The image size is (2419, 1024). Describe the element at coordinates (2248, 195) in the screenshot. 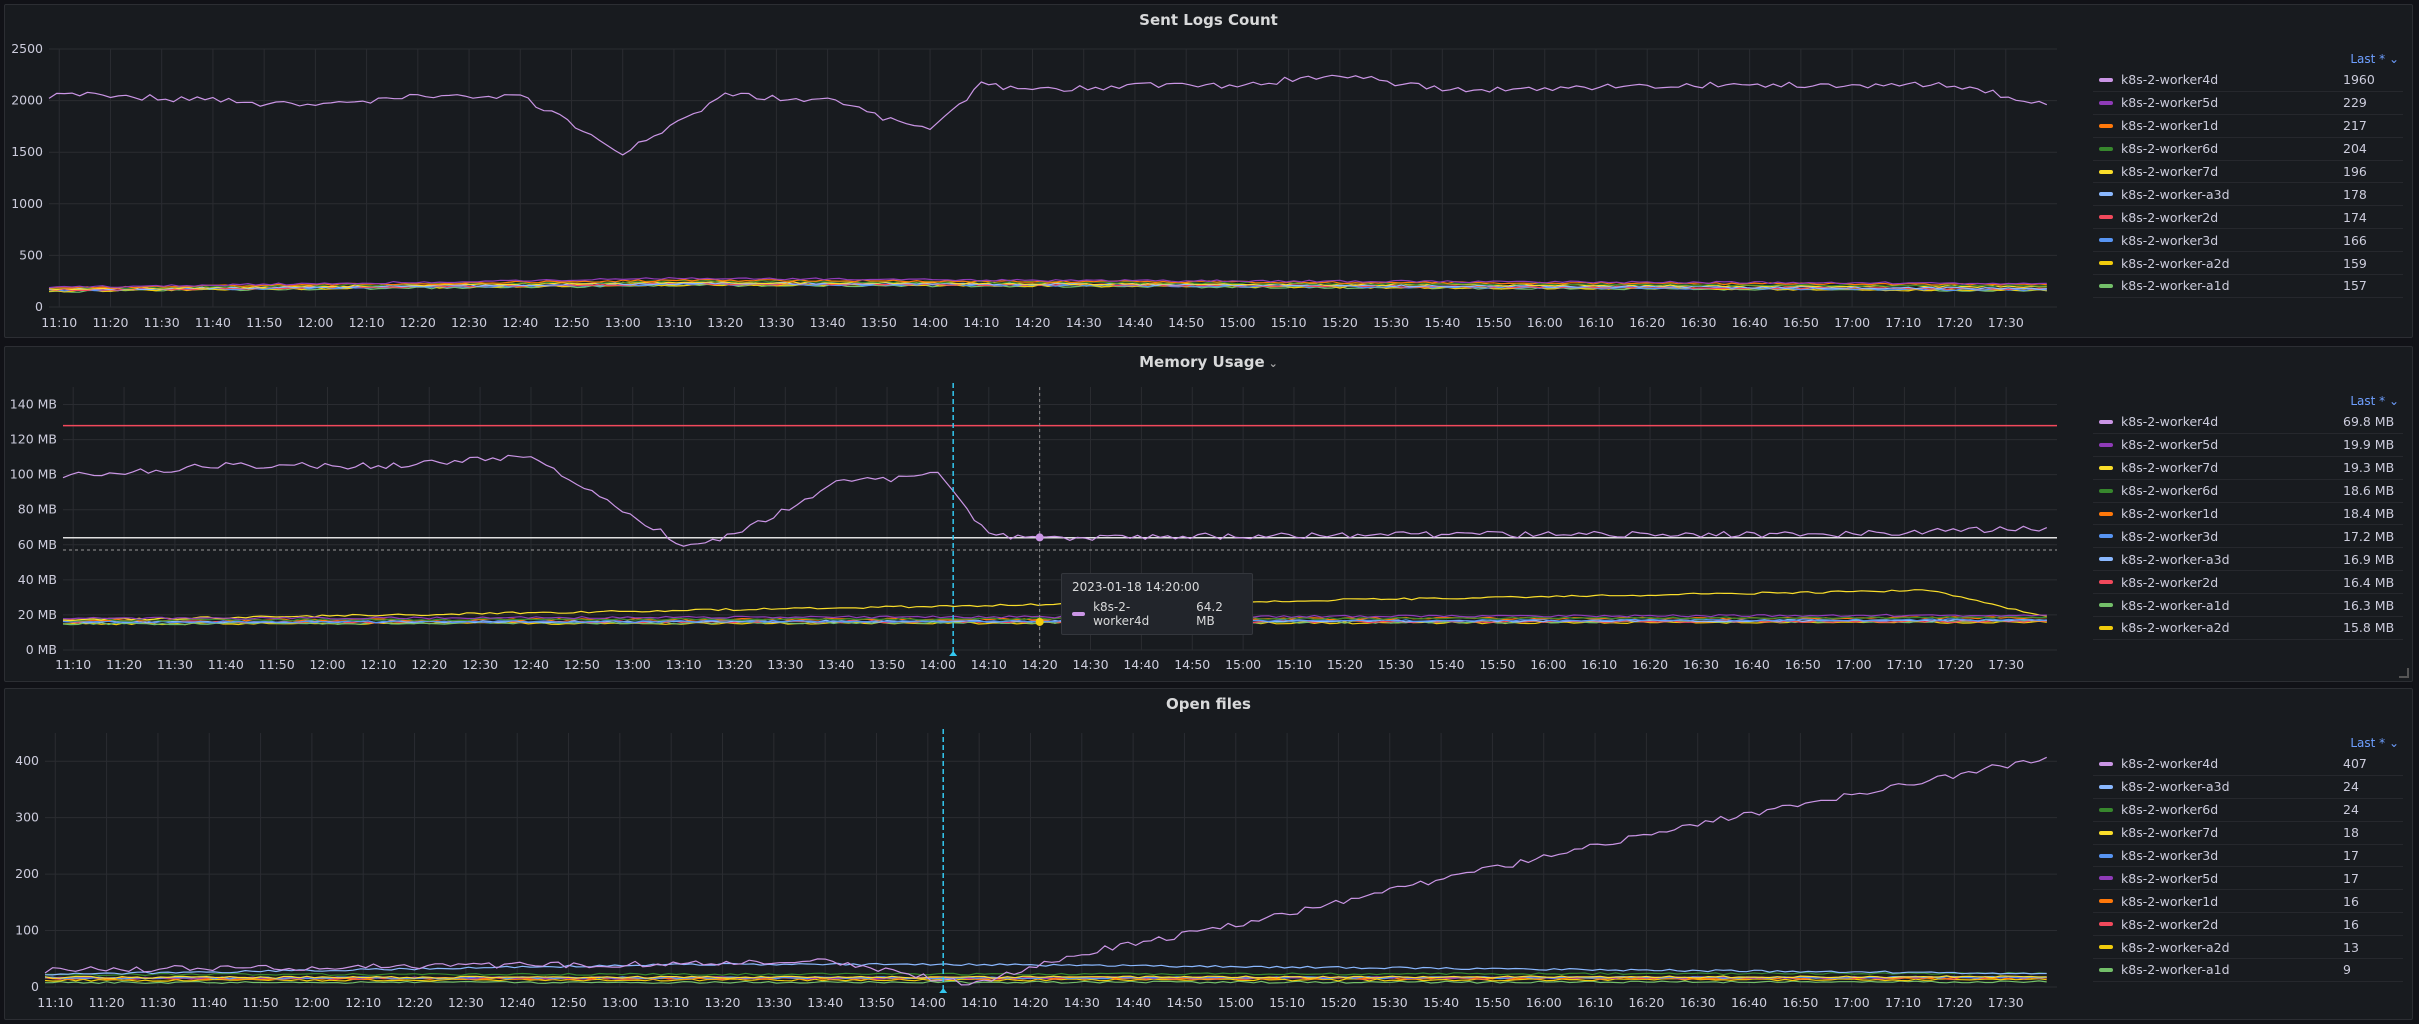

I see `legend-item: k8s-2-worker-a3d 178` at that location.